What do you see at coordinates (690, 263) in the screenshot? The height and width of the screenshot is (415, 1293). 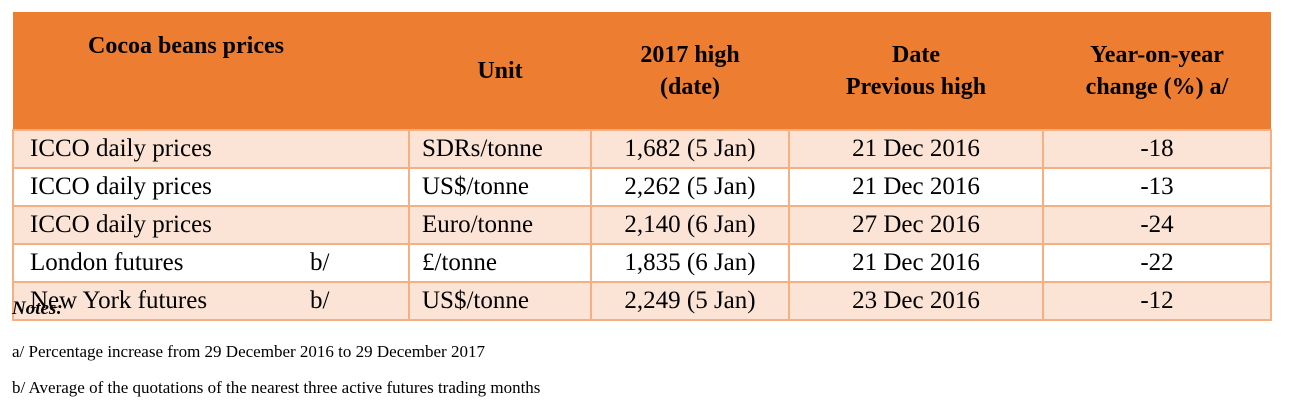 I see `high-cell: 1,835 (6 Jan)` at bounding box center [690, 263].